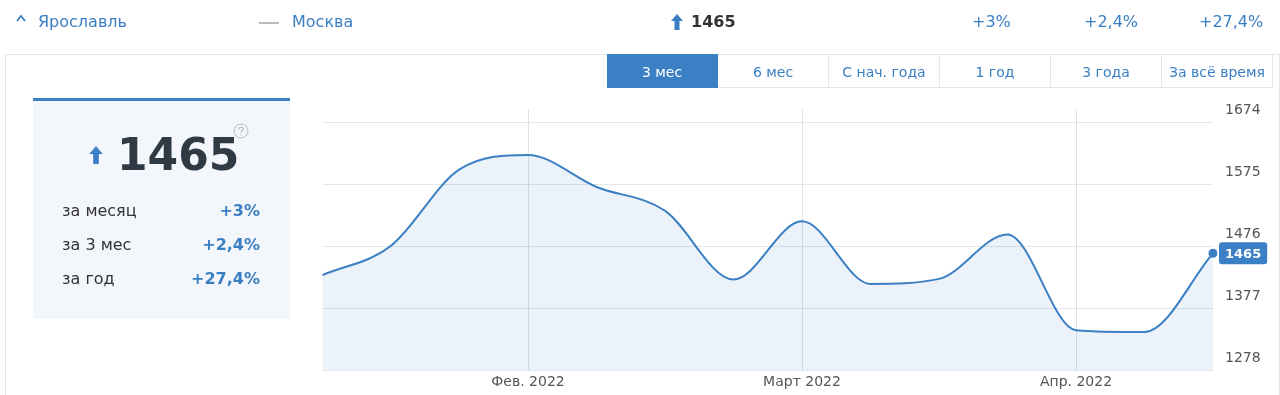 This screenshot has width=1280, height=395. I want to click on y-tick-label: 1377, so click(1243, 294).